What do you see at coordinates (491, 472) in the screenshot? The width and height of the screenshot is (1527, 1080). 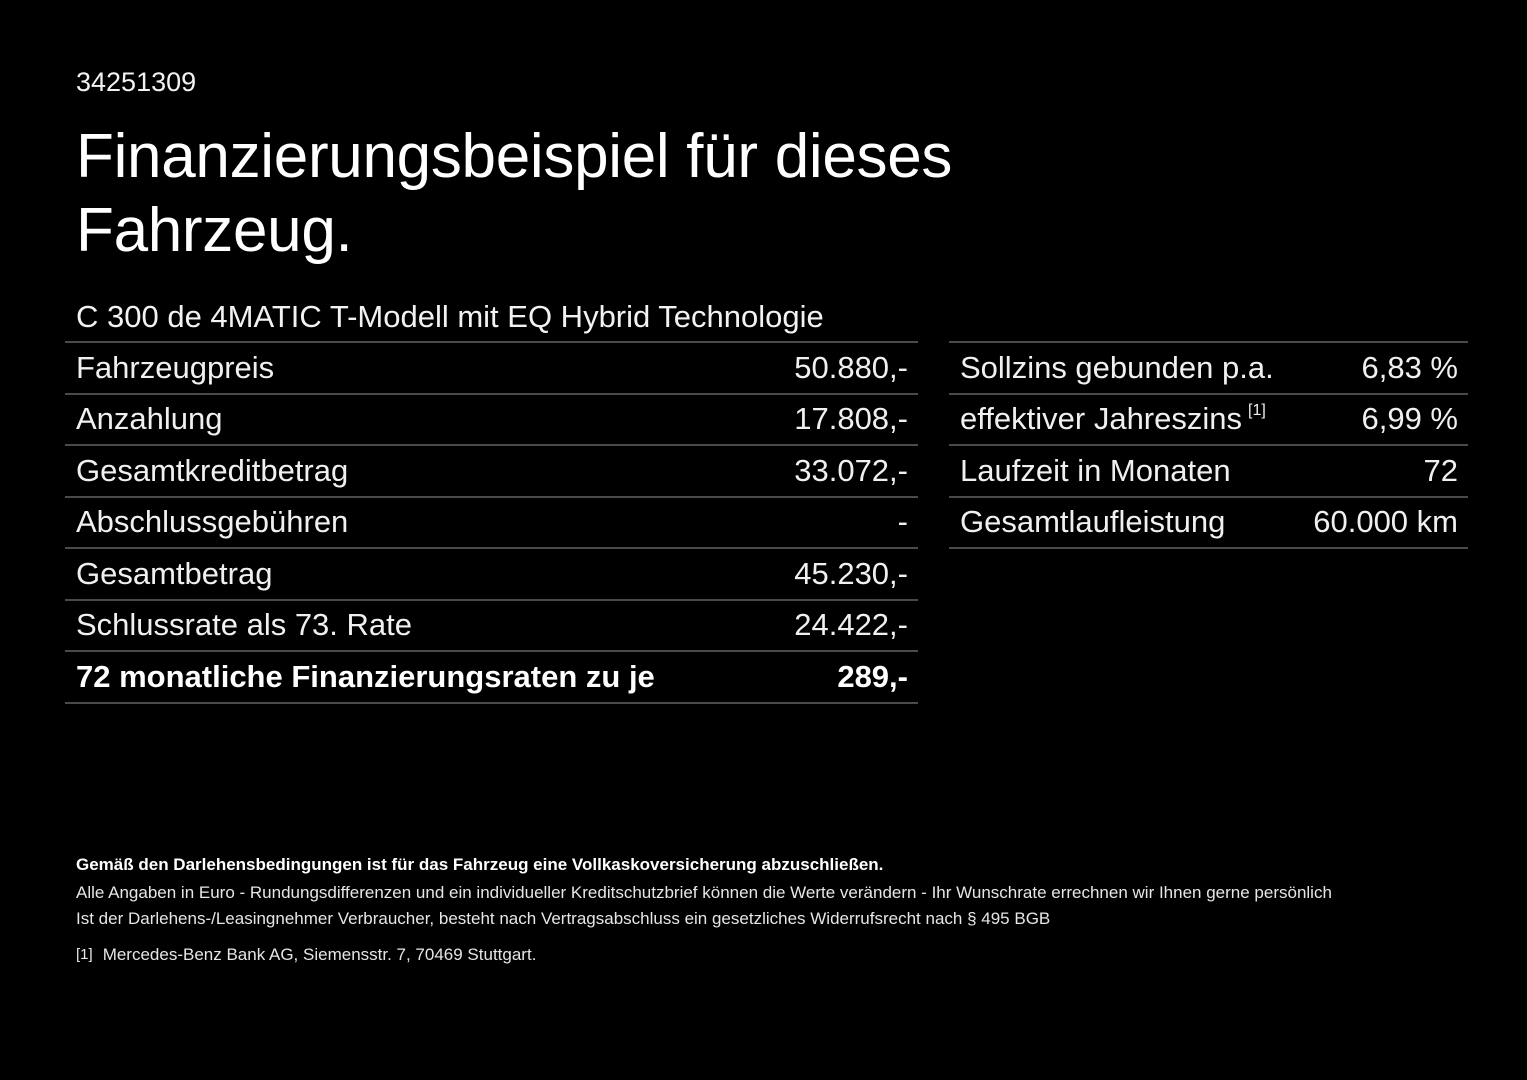 I see `table-row-gesamtkreditbetrag: Gesamtkreditbetrag 33.072,-` at bounding box center [491, 472].